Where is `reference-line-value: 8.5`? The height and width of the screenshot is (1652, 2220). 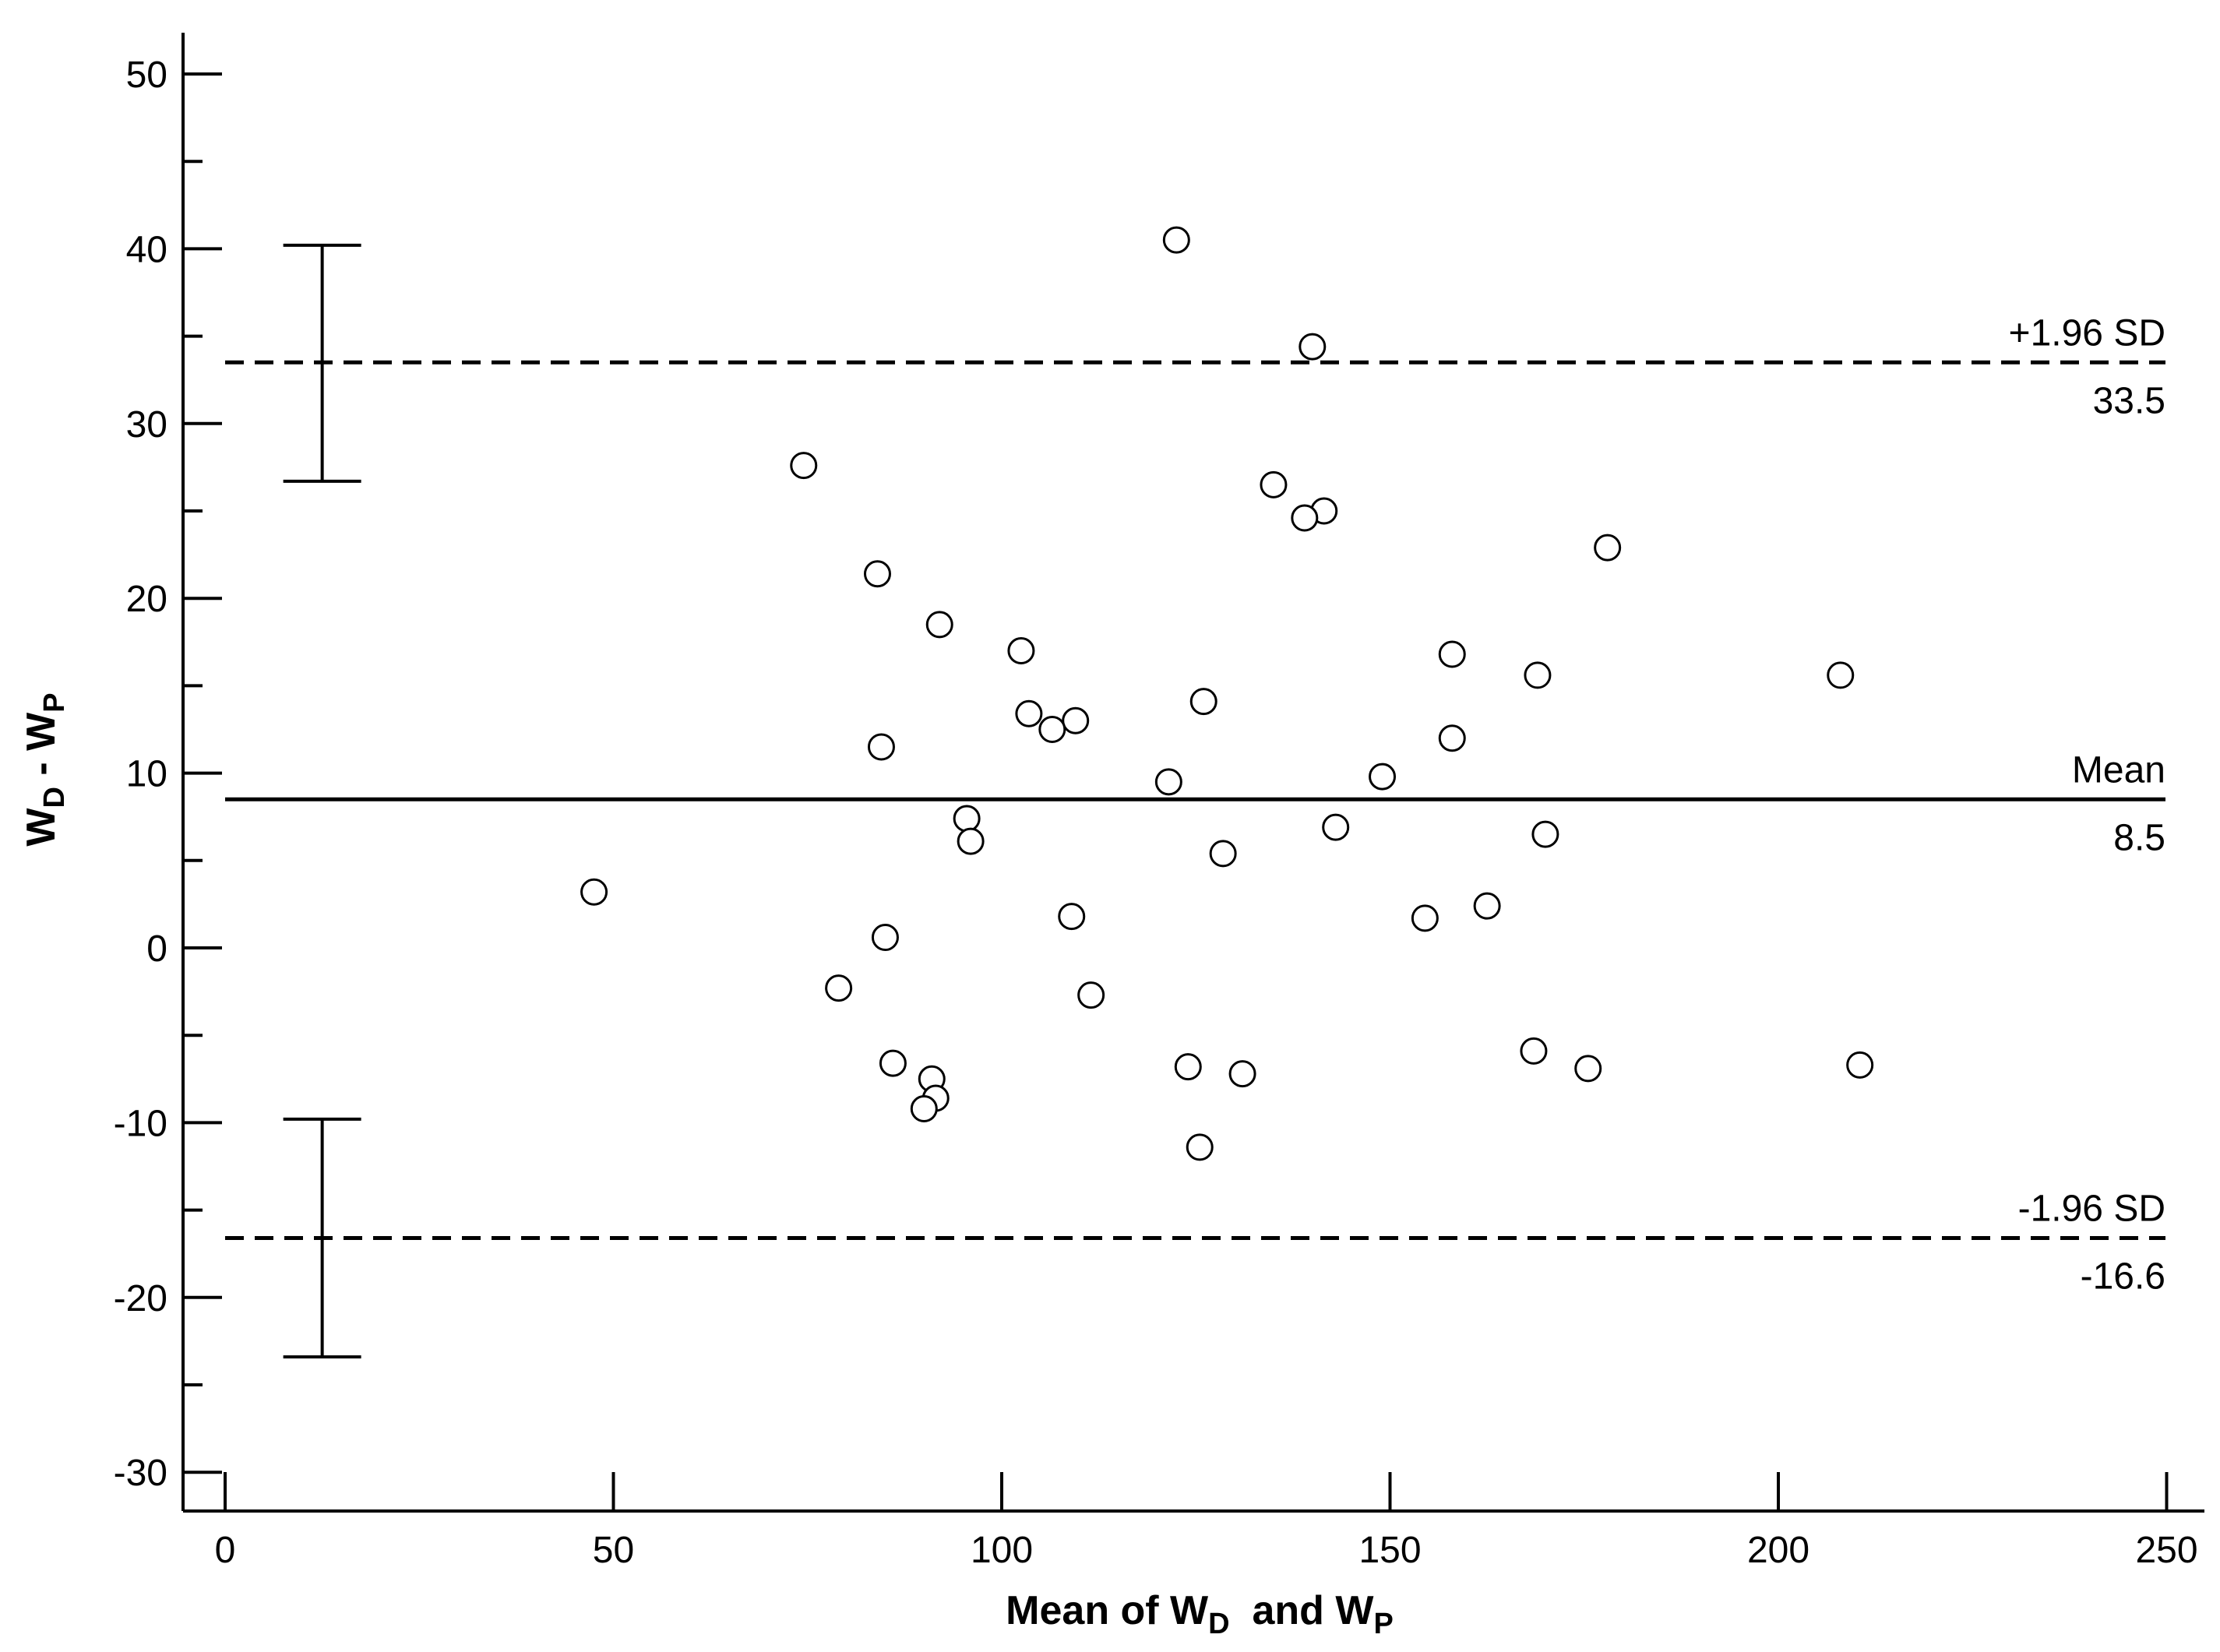
reference-line-value: 8.5 is located at coordinates (2139, 837).